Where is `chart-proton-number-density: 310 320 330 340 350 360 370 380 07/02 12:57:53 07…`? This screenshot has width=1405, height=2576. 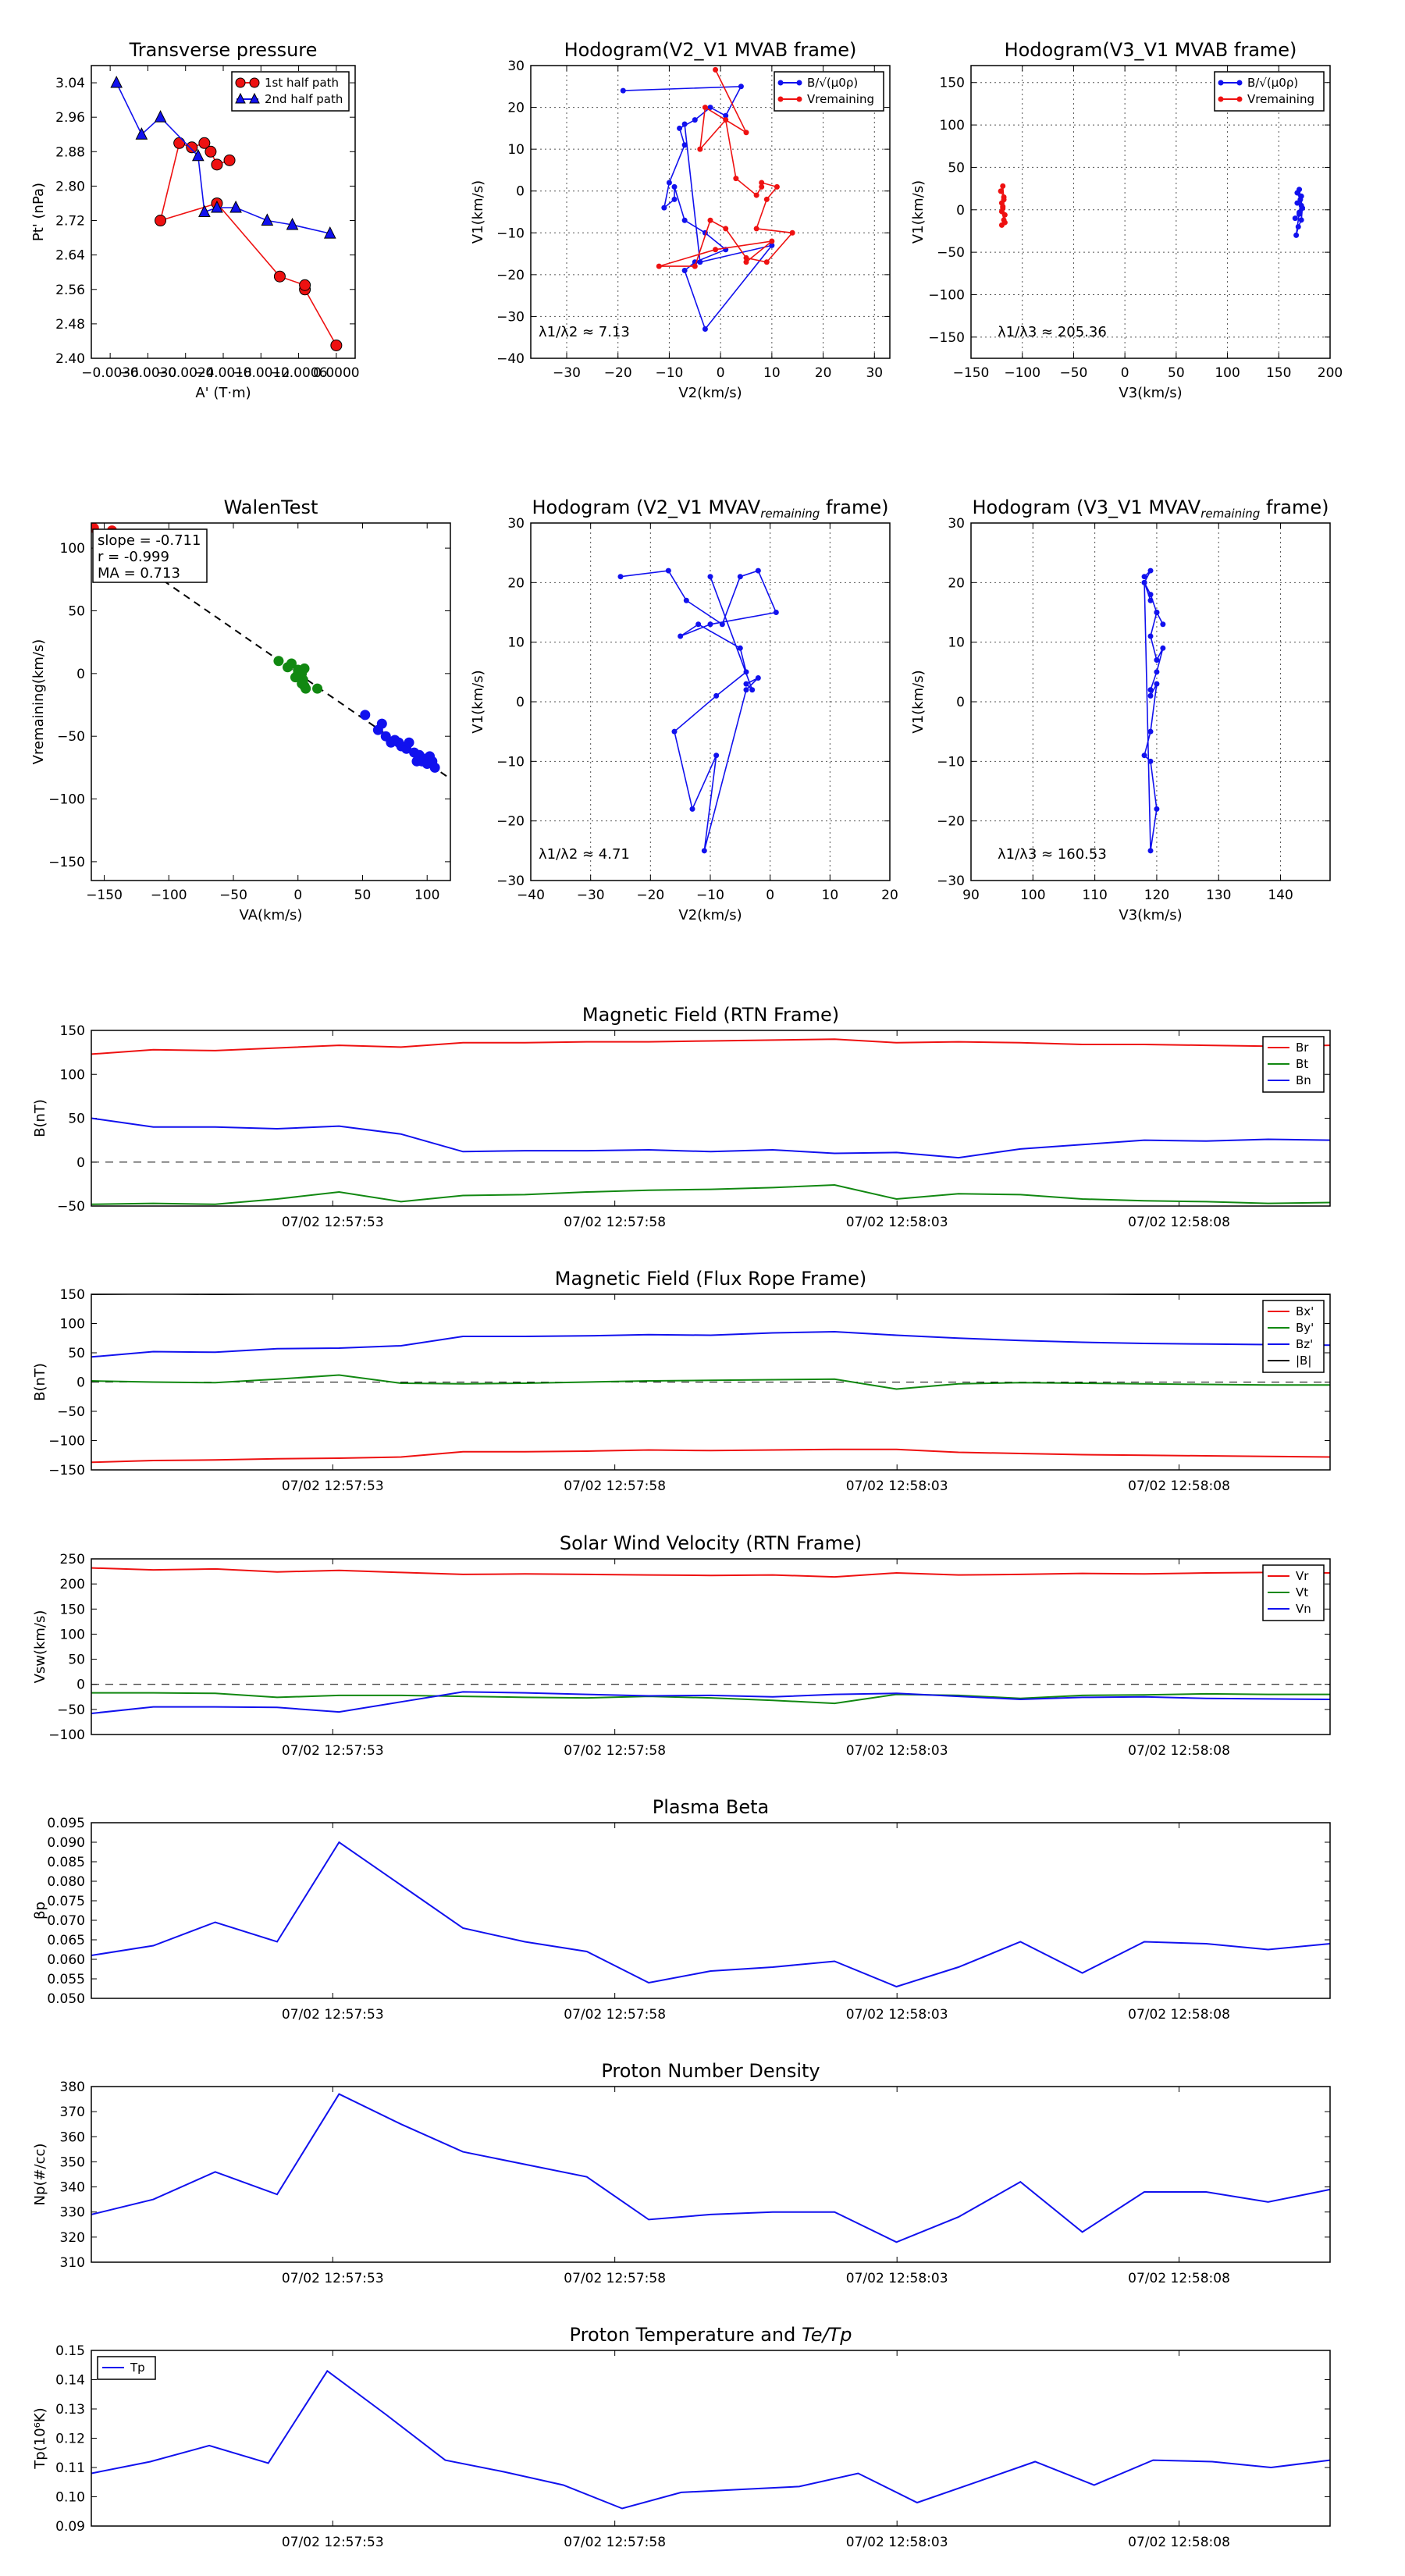
chart-proton-number-density: 310 320 330 340 350 360 370 380 07/02 12:57:53 07… is located at coordinates (681, 2173).